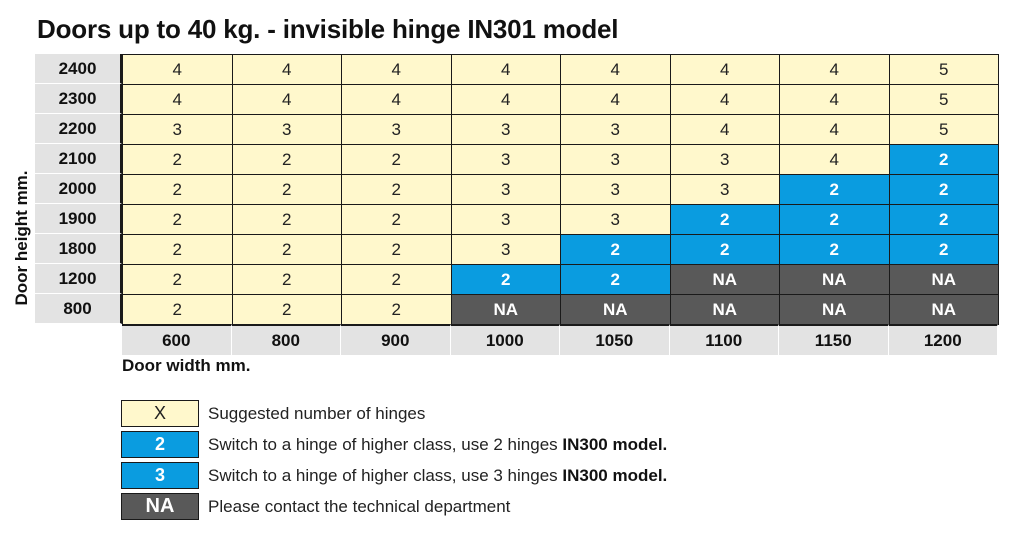 The image size is (1016, 550). What do you see at coordinates (78, 129) in the screenshot?
I see `row-header-2200: 2200` at bounding box center [78, 129].